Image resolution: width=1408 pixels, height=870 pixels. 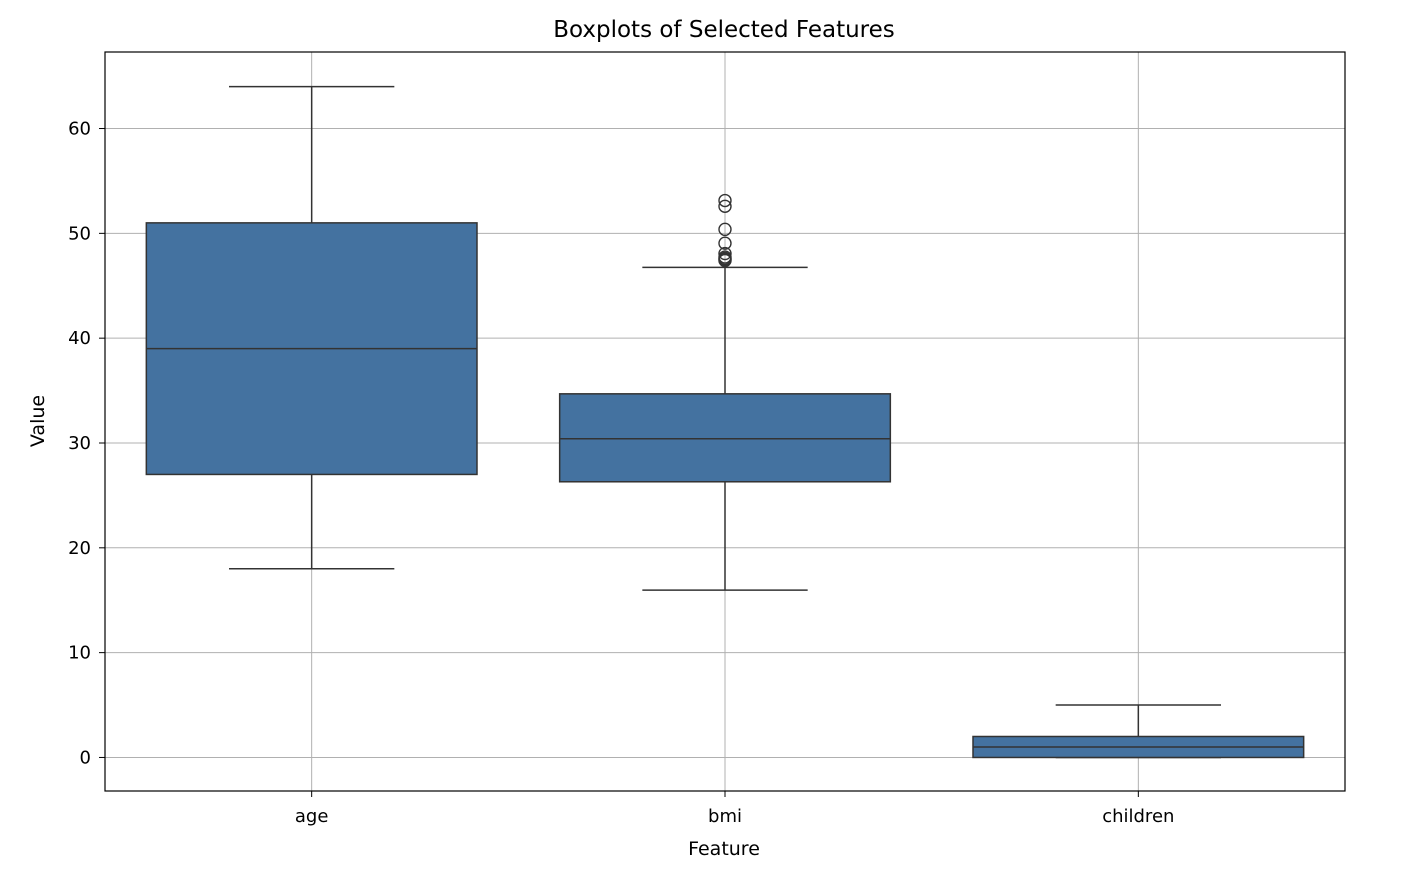 What do you see at coordinates (79, 653) in the screenshot?
I see `y-tick-label: 10` at bounding box center [79, 653].